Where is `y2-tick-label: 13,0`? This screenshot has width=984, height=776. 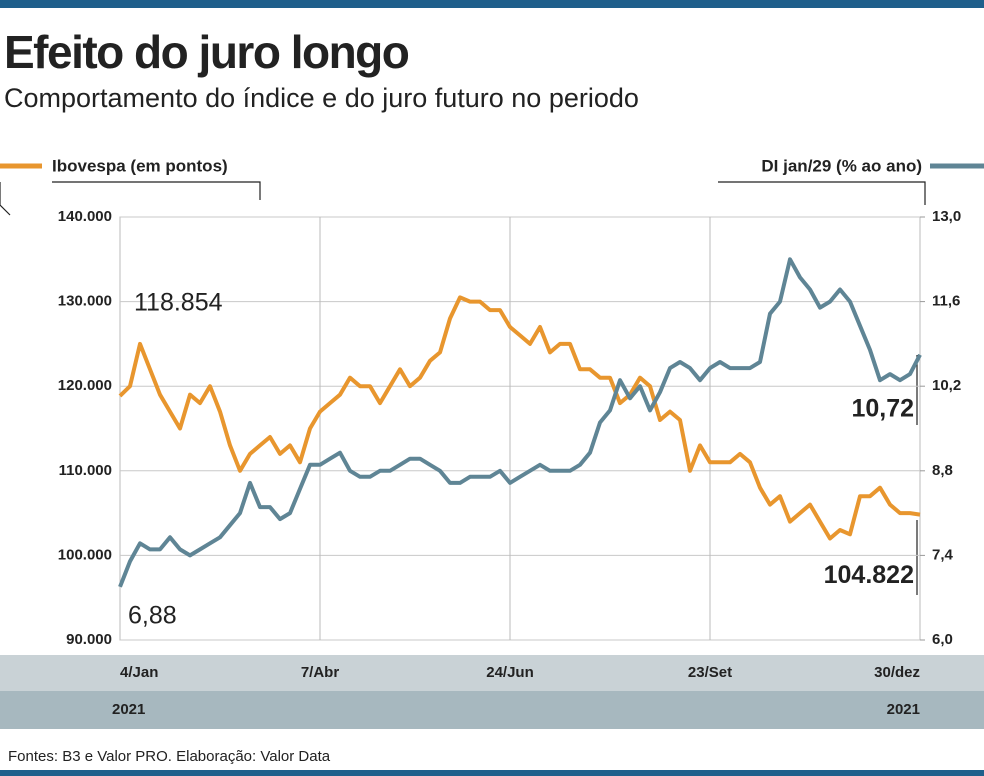 y2-tick-label: 13,0 is located at coordinates (946, 216).